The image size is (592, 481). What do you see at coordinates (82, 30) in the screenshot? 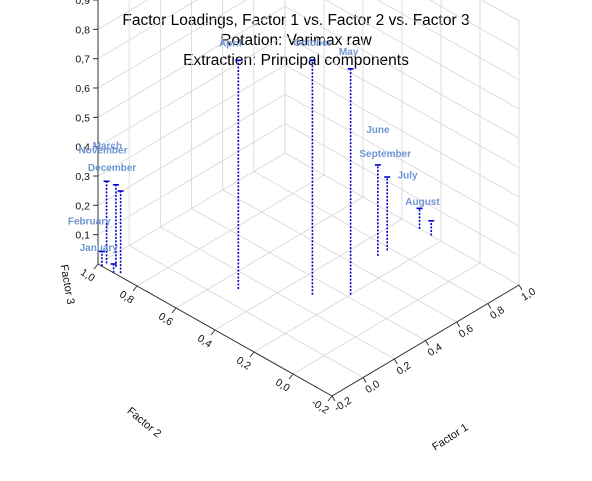
I see `z-tick-label: 0,8` at bounding box center [82, 30].